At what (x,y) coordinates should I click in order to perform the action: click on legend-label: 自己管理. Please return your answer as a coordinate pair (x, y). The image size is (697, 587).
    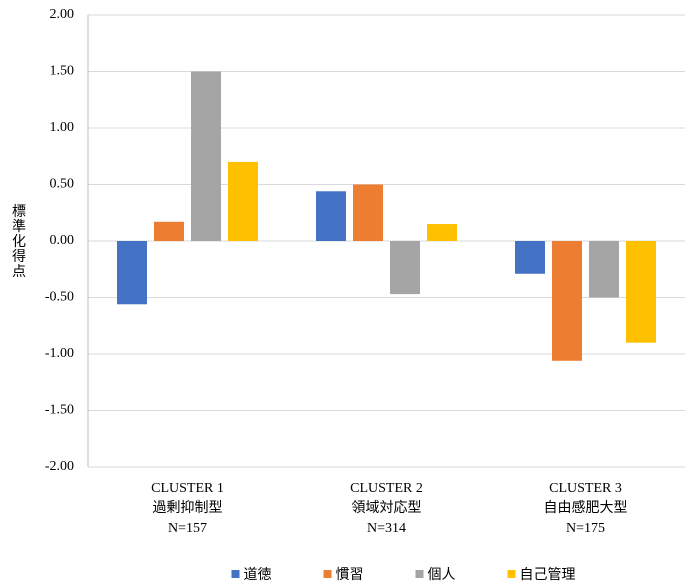
    Looking at the image, I should click on (548, 575).